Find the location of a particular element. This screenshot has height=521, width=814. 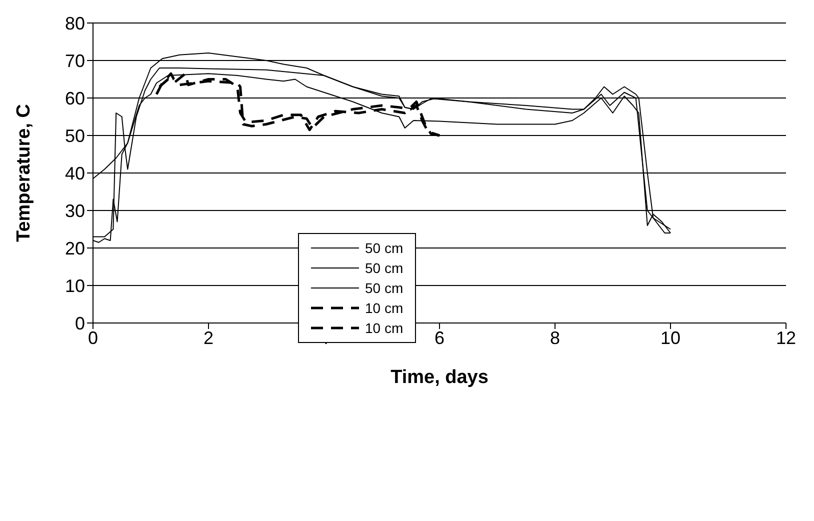

y-tick-label: 0 is located at coordinates (79, 323).